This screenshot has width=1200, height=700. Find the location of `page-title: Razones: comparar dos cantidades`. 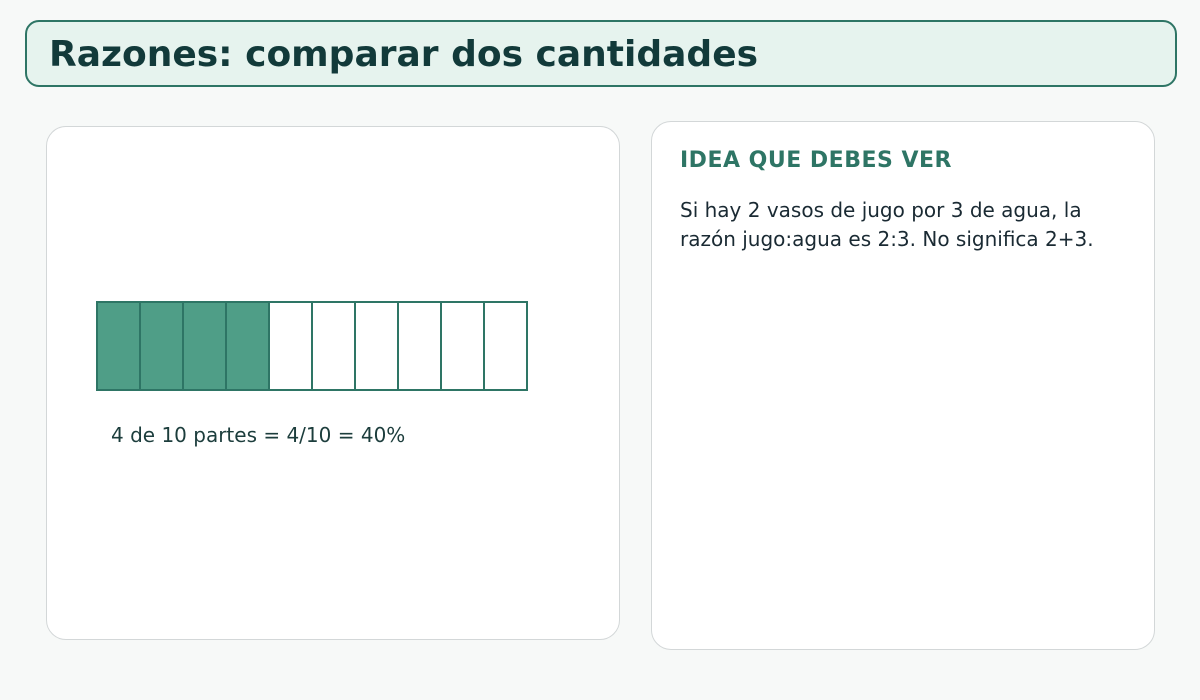

page-title: Razones: comparar dos cantidades is located at coordinates (404, 54).